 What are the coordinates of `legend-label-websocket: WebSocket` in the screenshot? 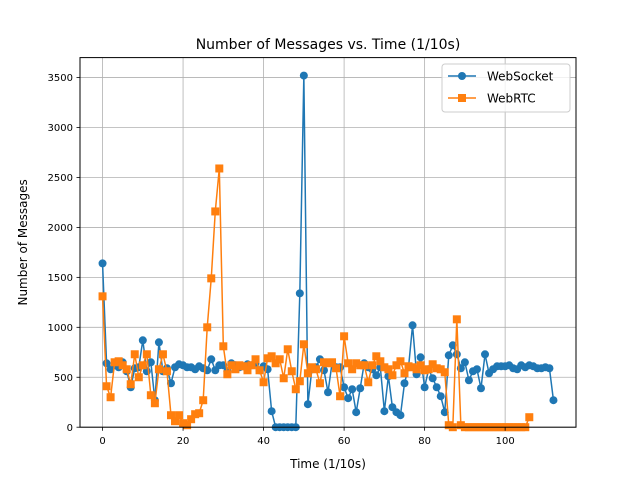 It's located at (520, 77).